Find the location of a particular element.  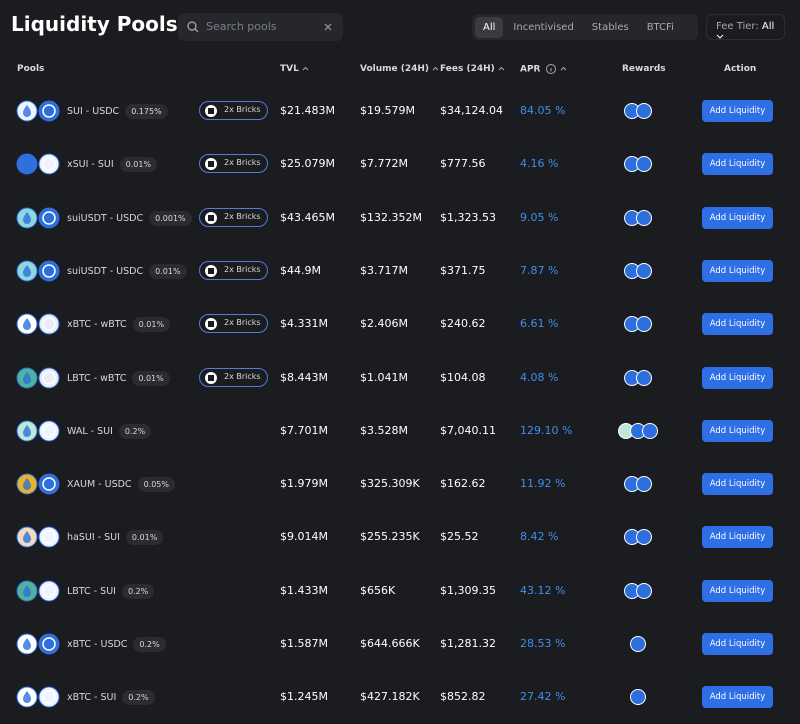

apr: 11.92 % is located at coordinates (543, 484).